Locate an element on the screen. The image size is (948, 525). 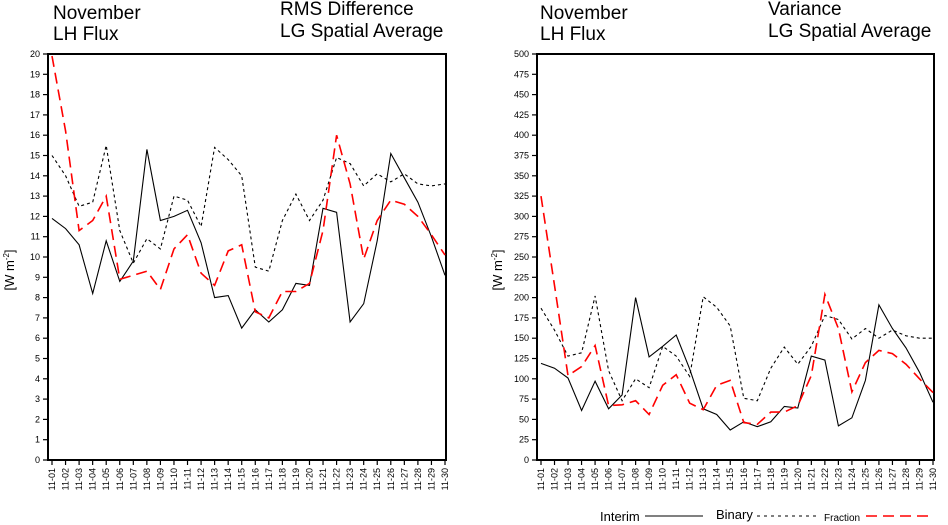
y-tick-label: 450 is located at coordinates (521, 95).